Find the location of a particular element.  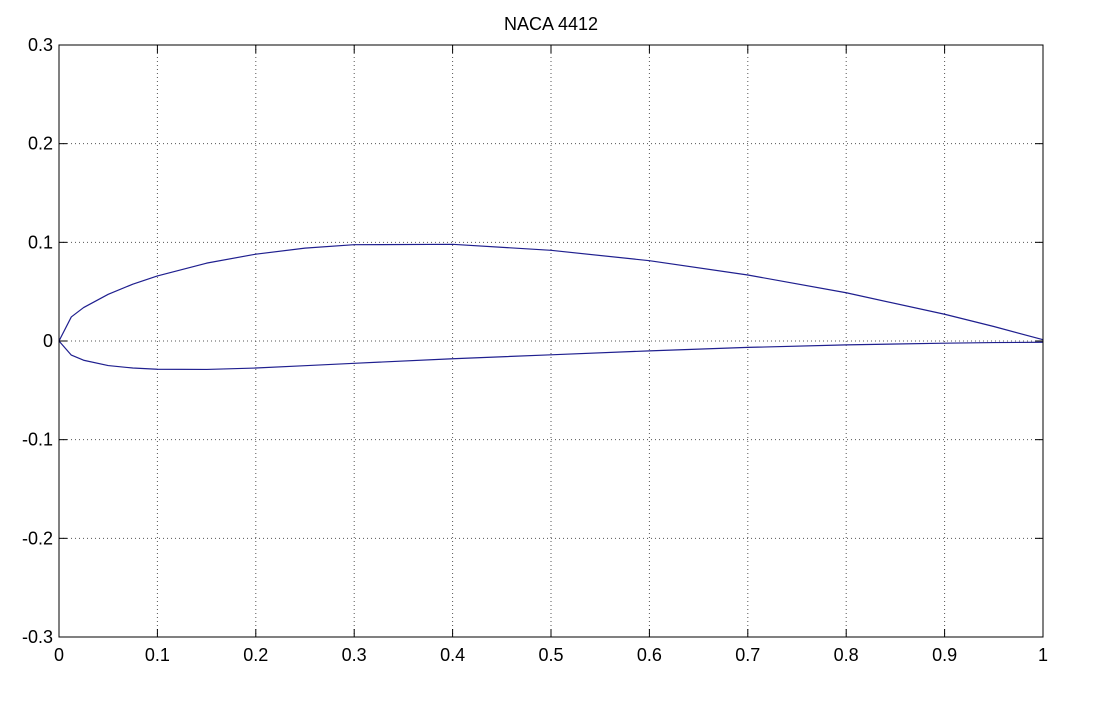

y-tick-labels: 0.3 0.2 0.1 0 -0.1 -0.2 -0.3 is located at coordinates (37, 341).